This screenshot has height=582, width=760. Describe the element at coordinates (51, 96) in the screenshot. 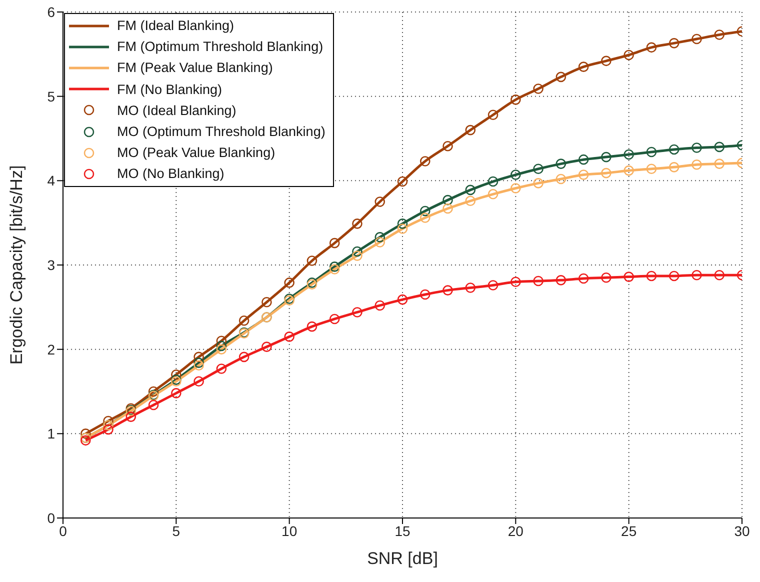

I see `y-tick-label: 5` at that location.